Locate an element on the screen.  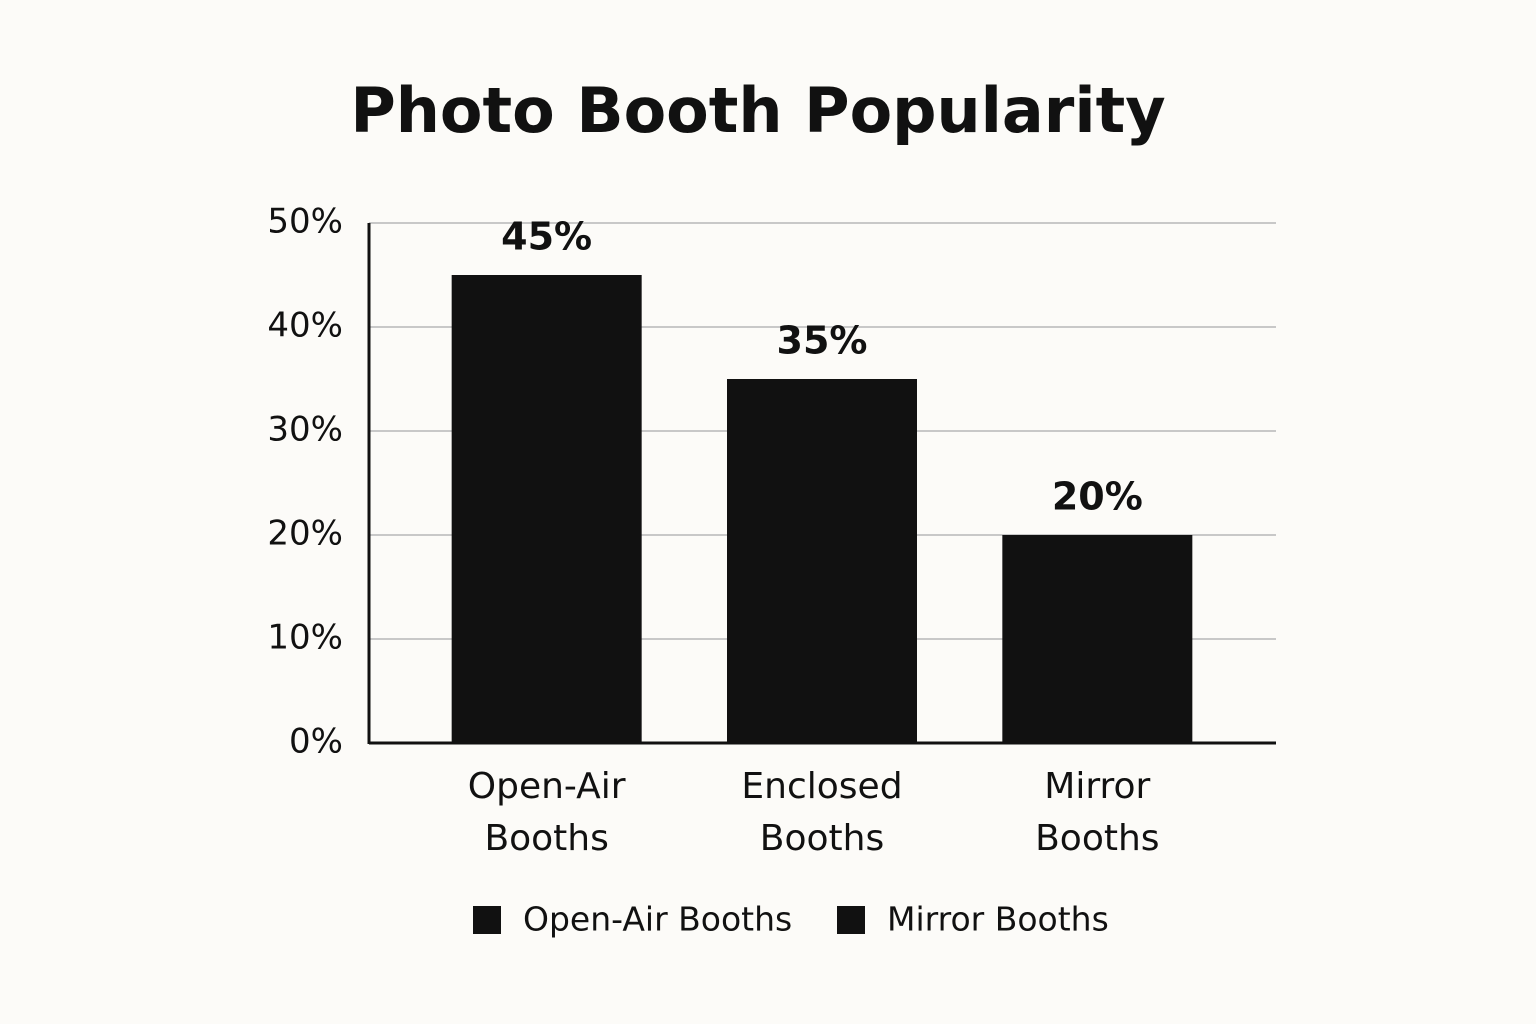
data-label: 45% is located at coordinates (546, 237).